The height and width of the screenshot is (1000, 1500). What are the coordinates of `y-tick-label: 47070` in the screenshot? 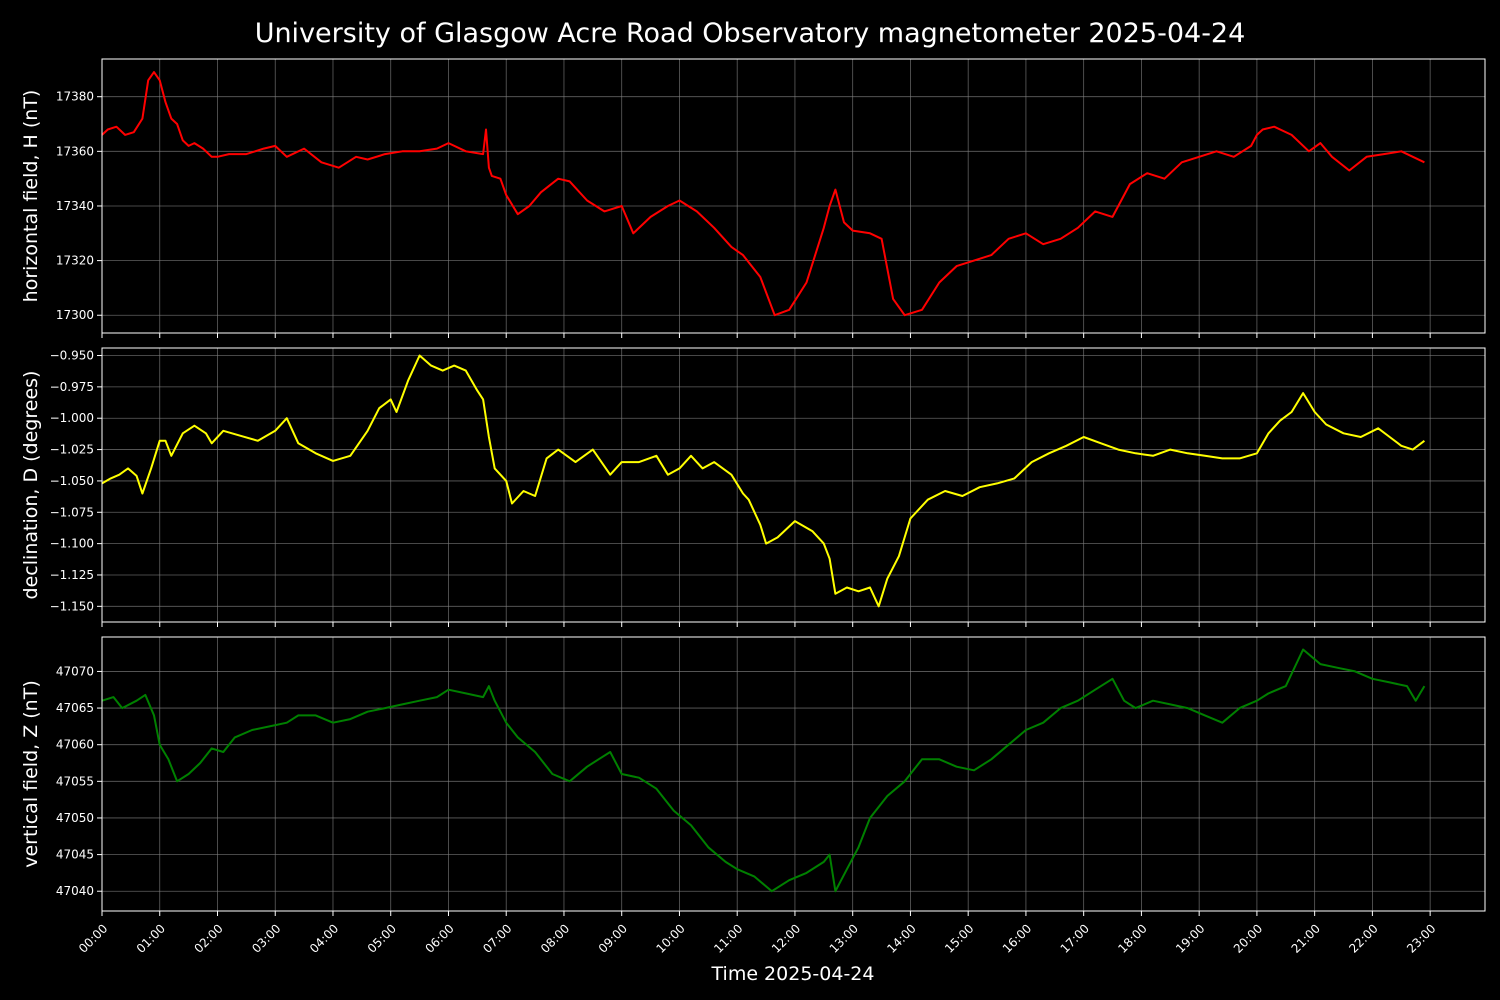 It's located at (75, 671).